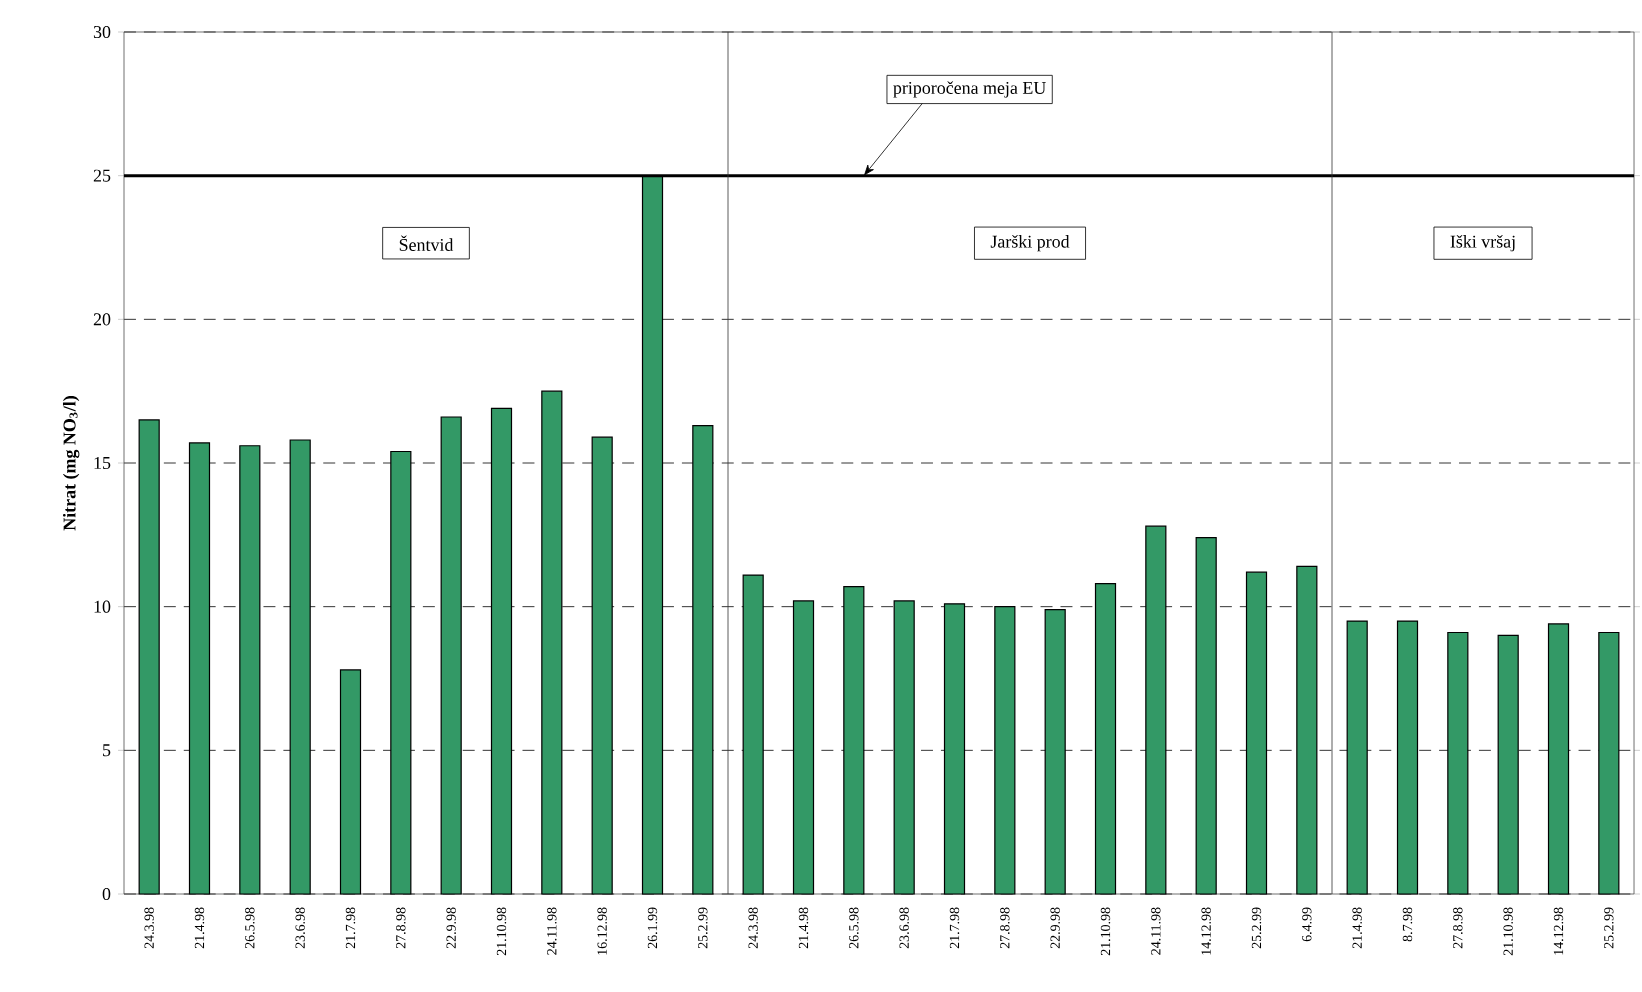 This screenshot has width=1642, height=992. I want to click on annotation: Šentvid, so click(426, 243).